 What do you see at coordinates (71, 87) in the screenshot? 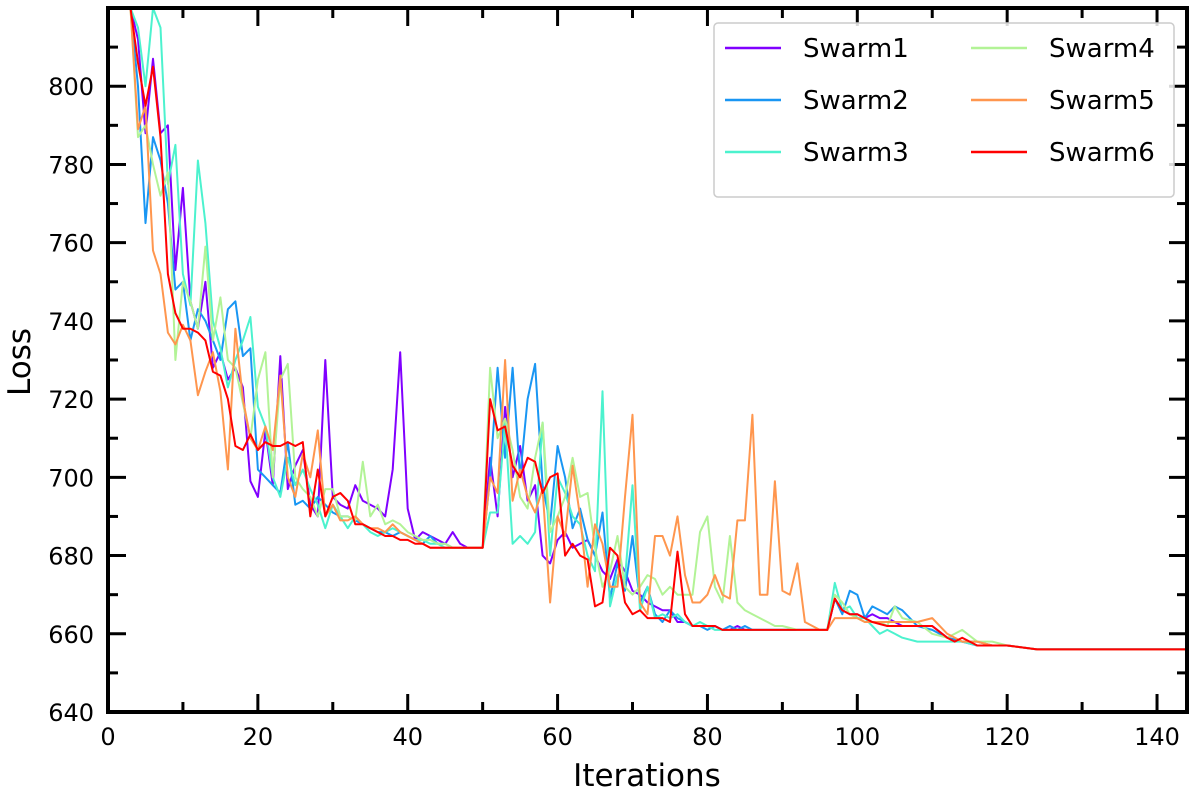
I see `y-tick-label: 800` at bounding box center [71, 87].